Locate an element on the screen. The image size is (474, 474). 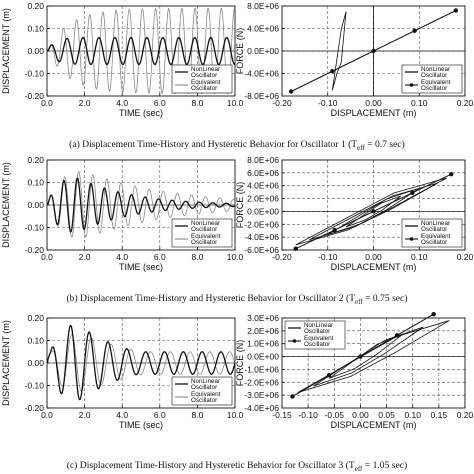
x-tick-label: 0.05 is located at coordinates (386, 415).